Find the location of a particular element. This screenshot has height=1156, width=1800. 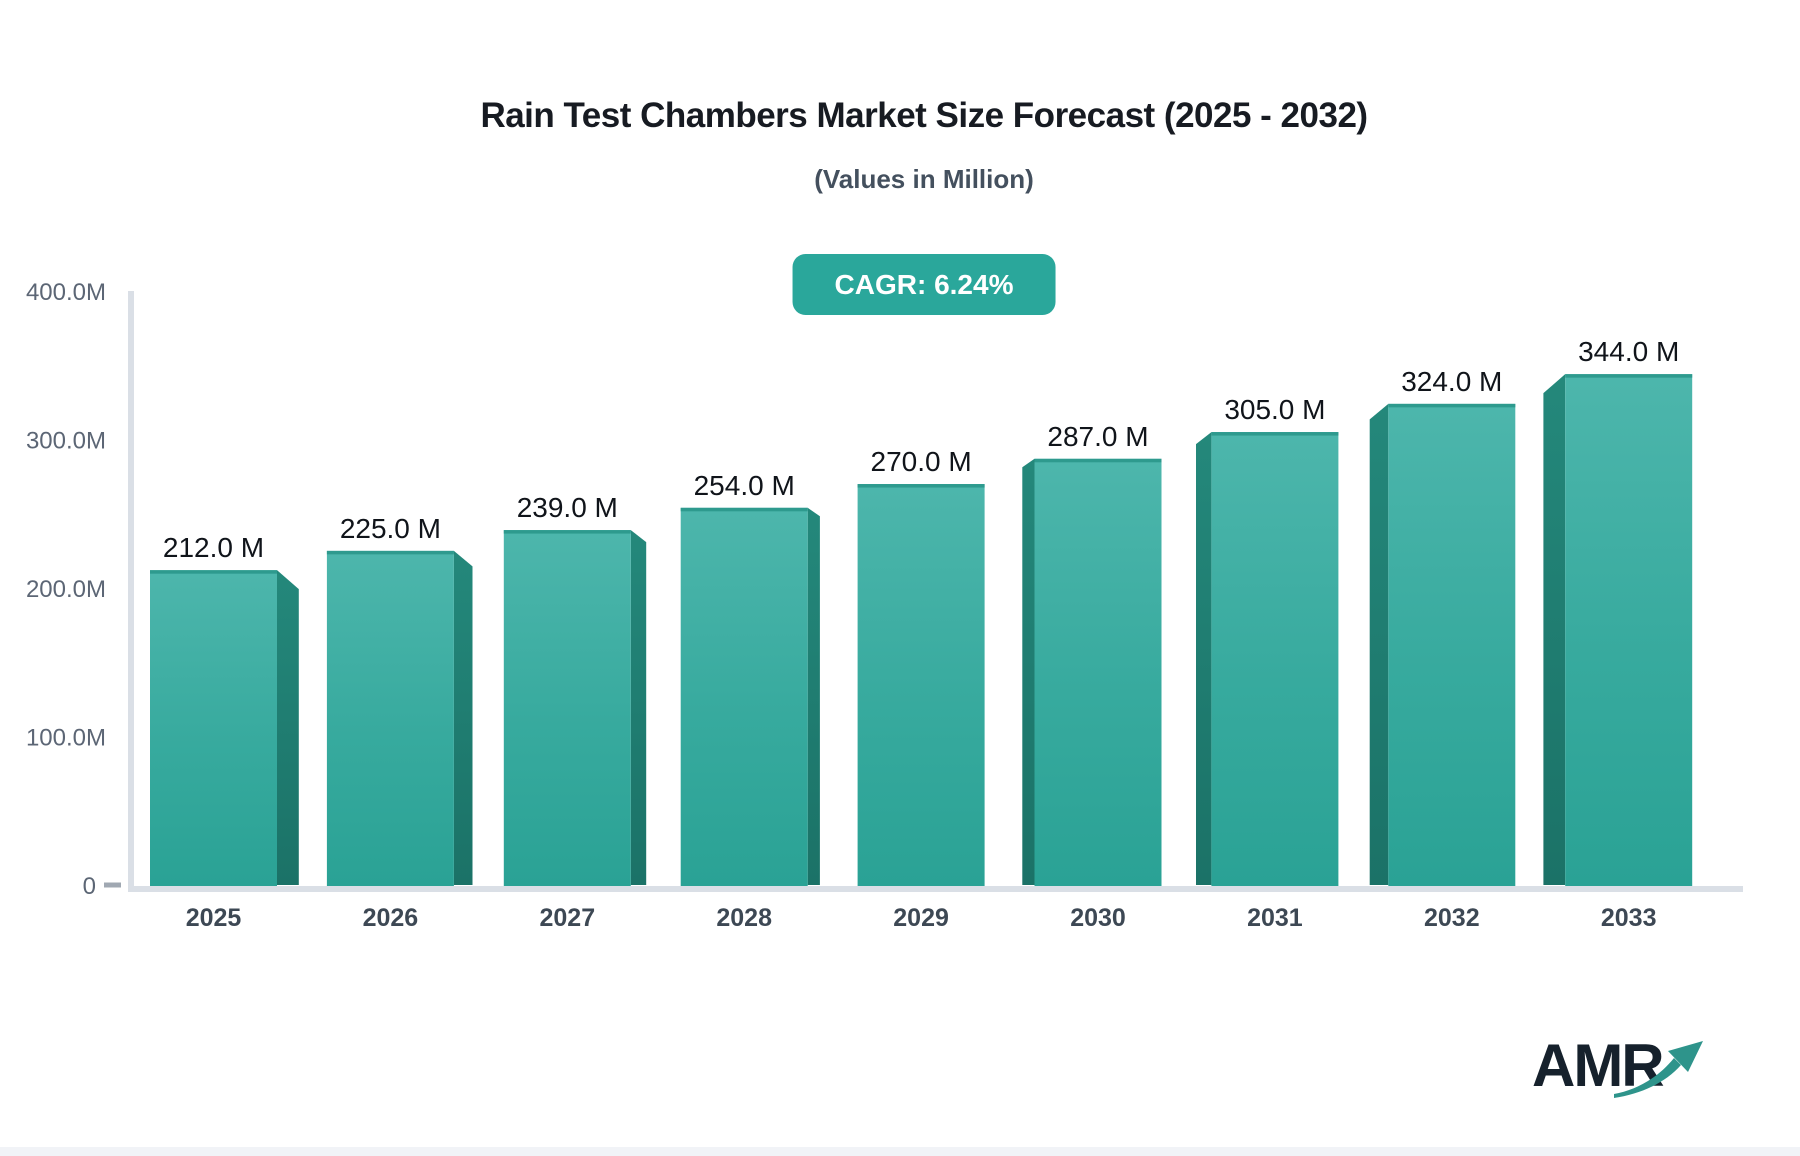

bar-2028: 254.0 M 2028 is located at coordinates (750, 701).